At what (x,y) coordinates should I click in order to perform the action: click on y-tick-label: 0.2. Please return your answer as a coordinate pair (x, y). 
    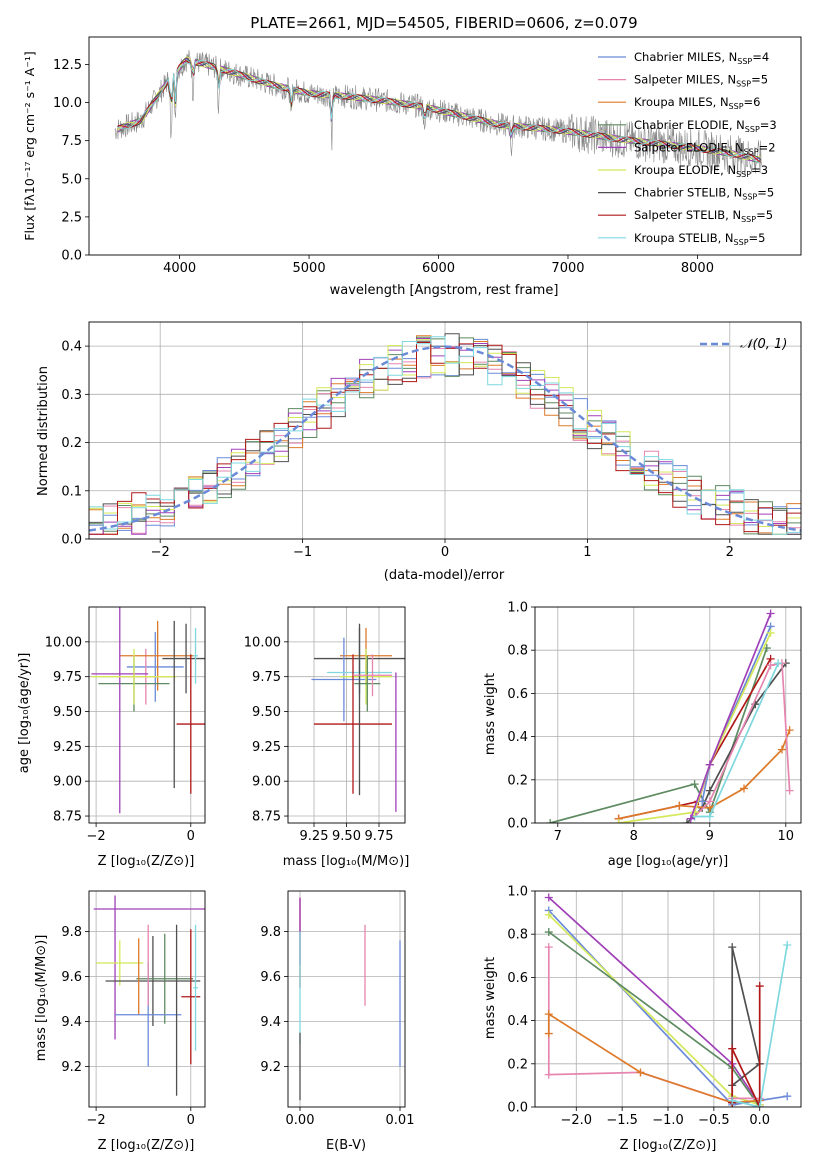
    Looking at the image, I should click on (517, 780).